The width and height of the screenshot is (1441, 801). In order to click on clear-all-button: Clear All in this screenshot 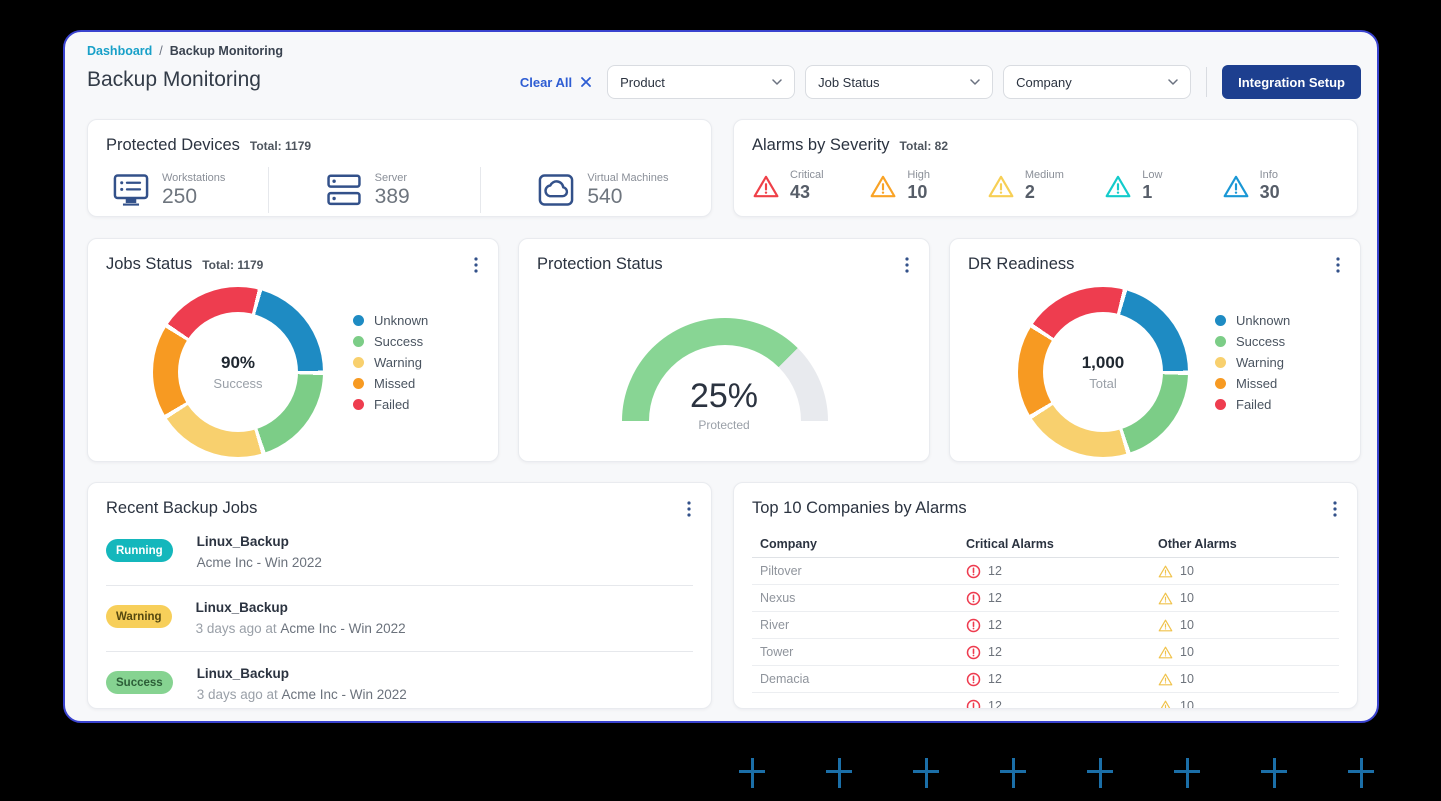, I will do `click(555, 82)`.